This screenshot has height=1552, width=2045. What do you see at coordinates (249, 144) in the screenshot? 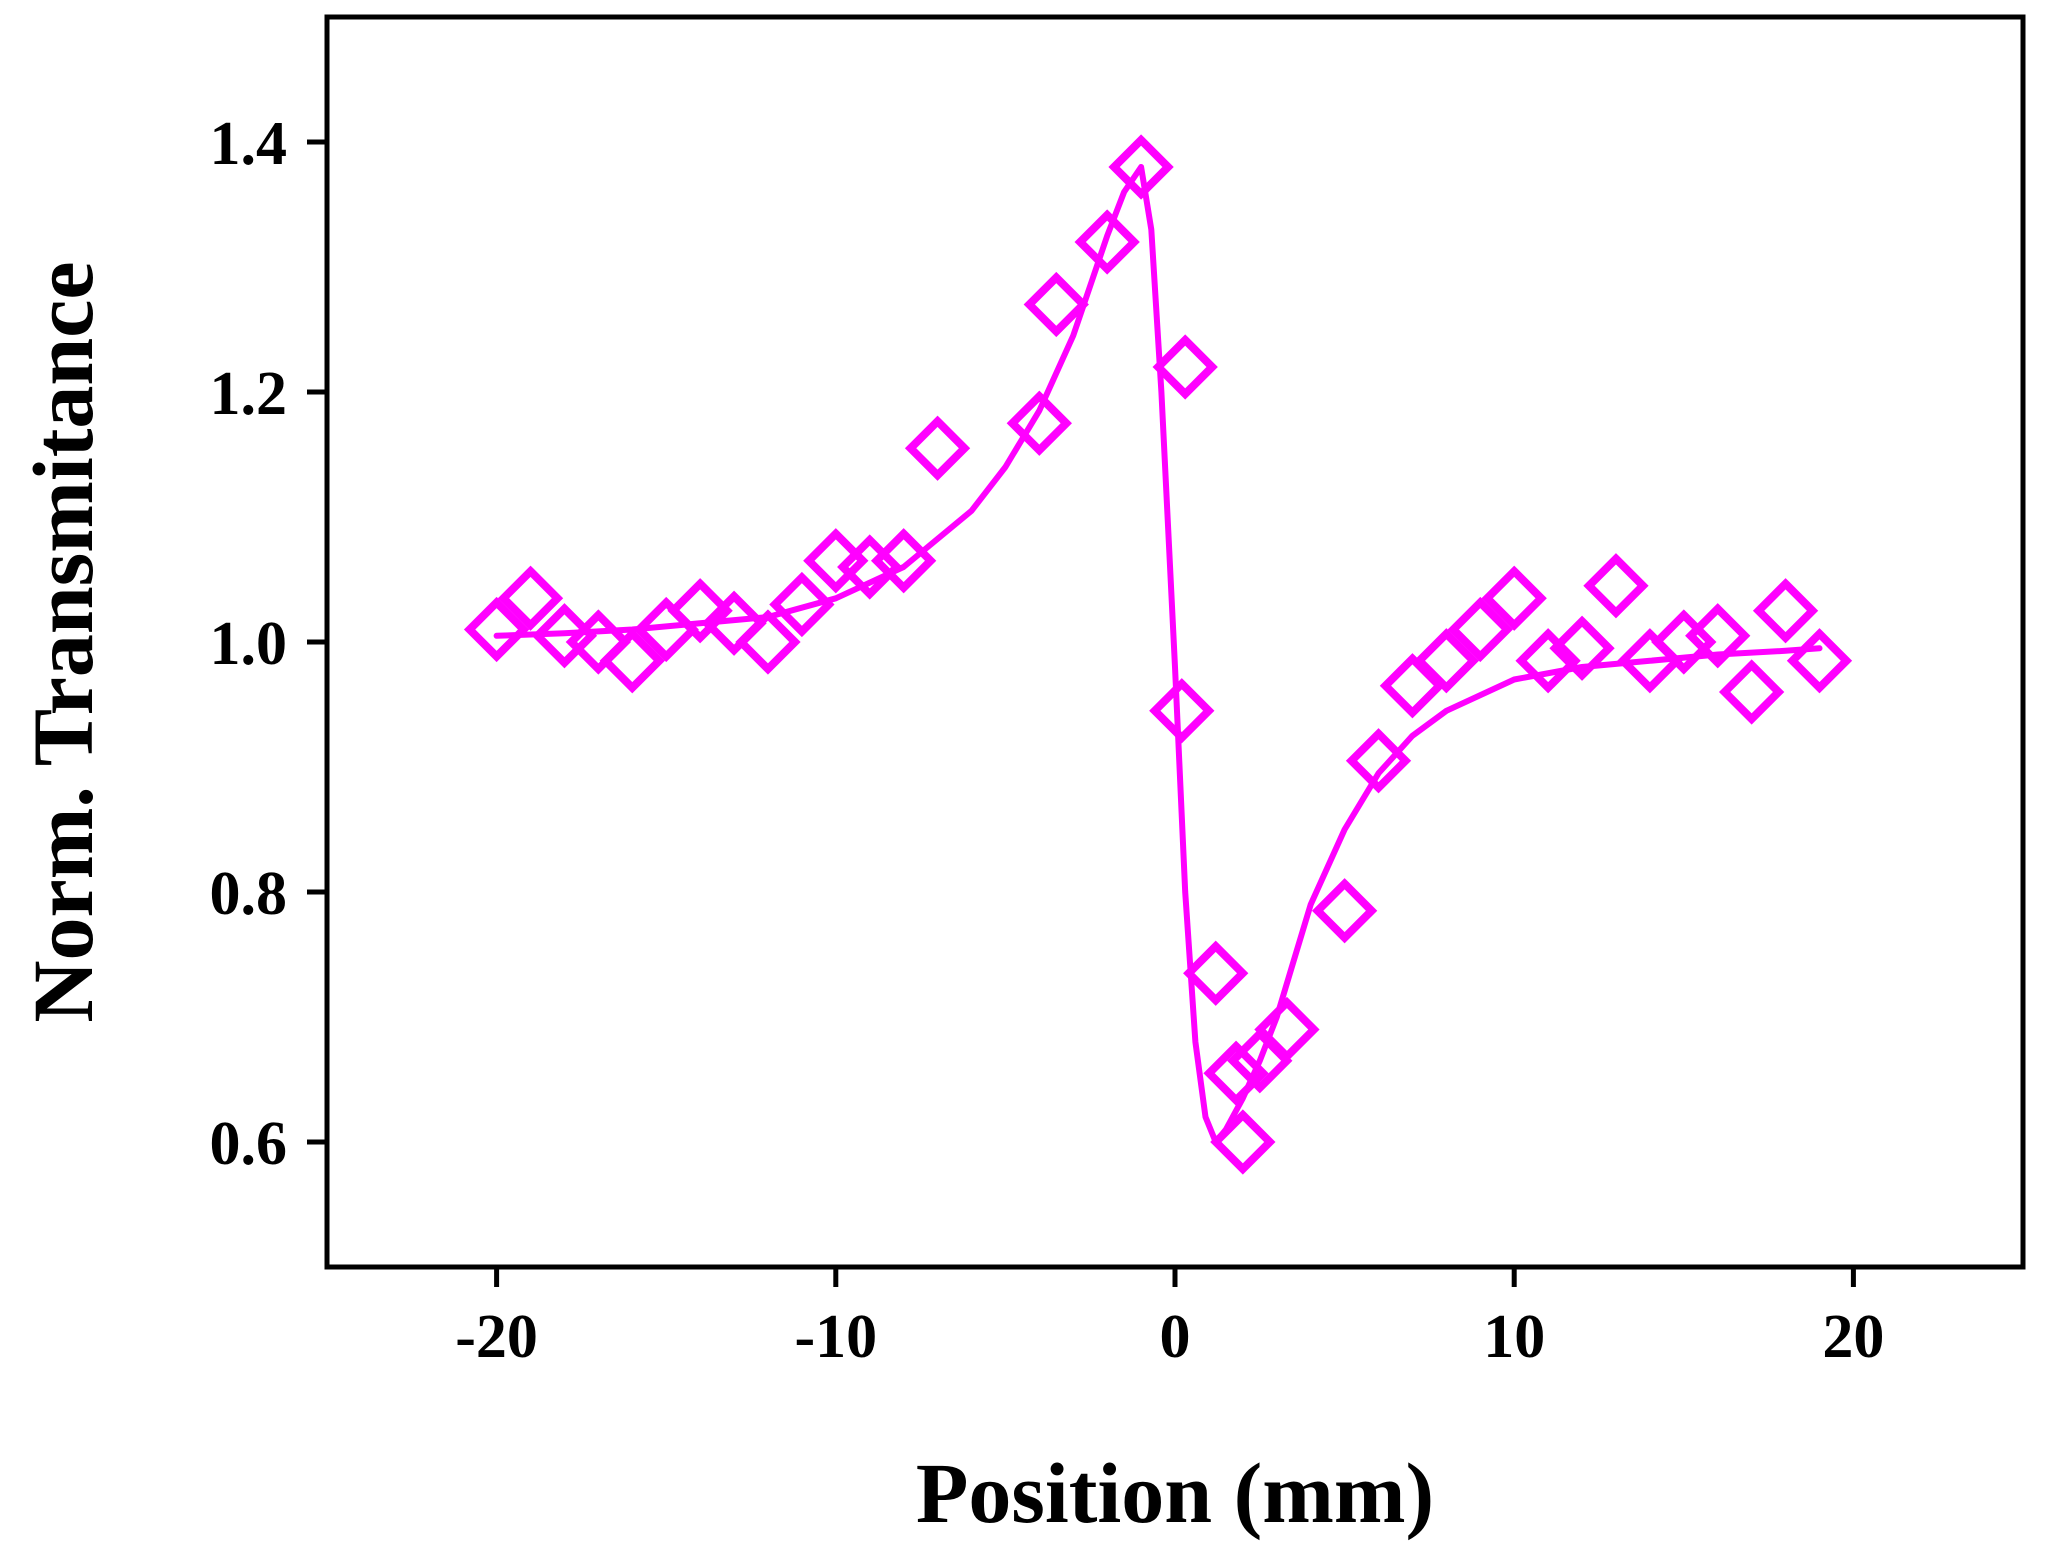
I see `y-tick-label: 1.4` at bounding box center [249, 144].